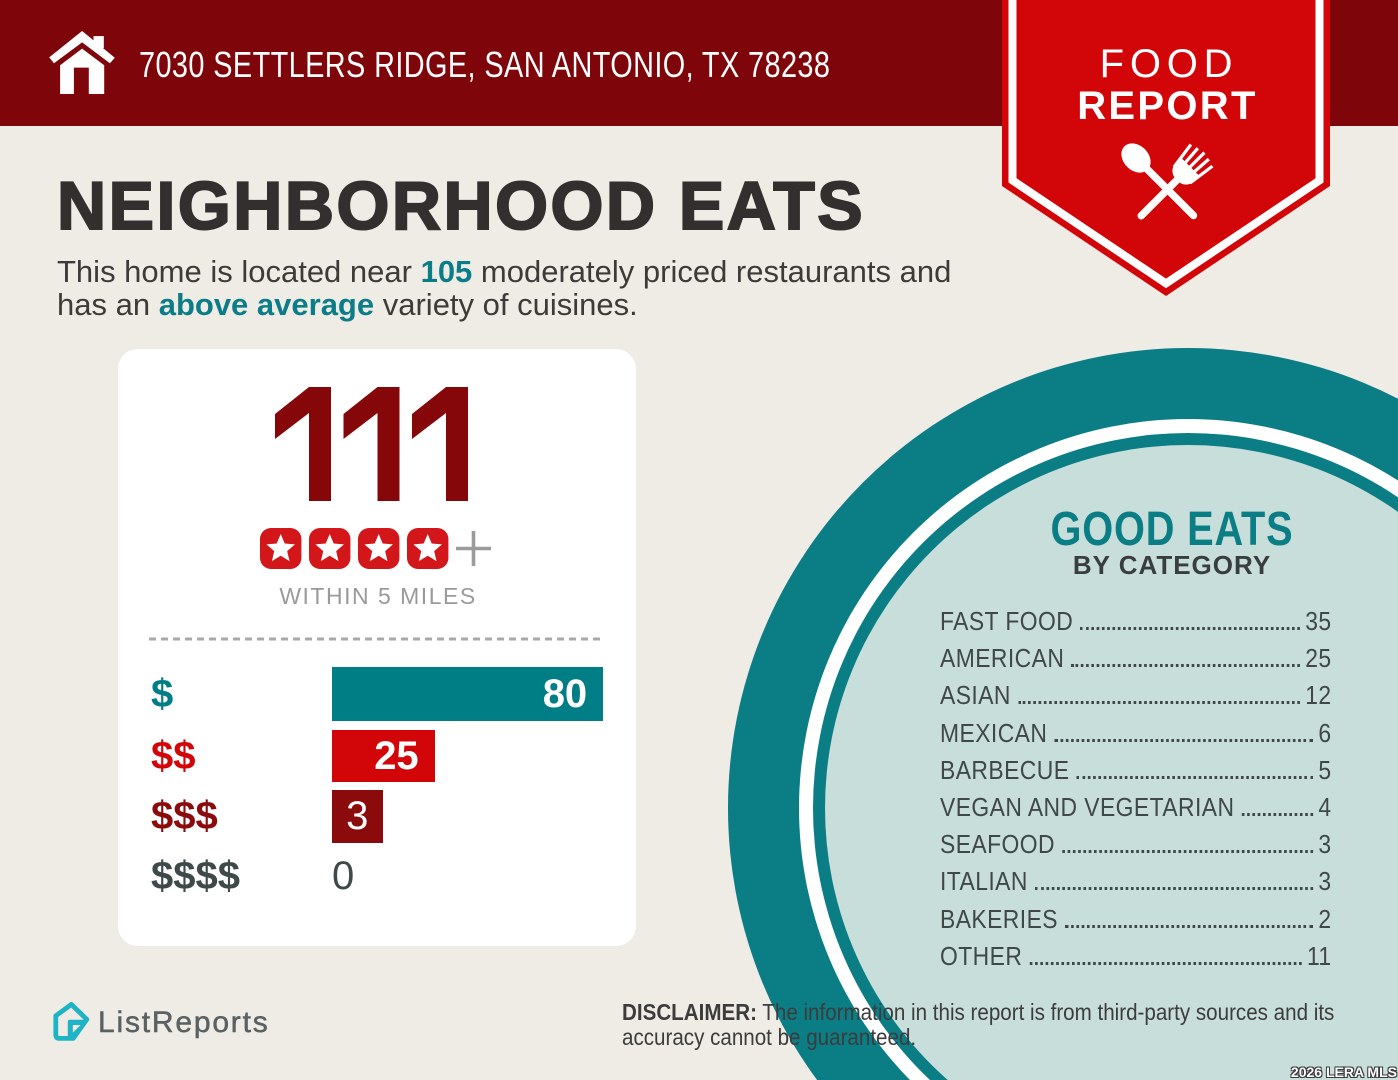  Describe the element at coordinates (1169, 64) in the screenshot. I see `svg-text: FOOD` at that location.